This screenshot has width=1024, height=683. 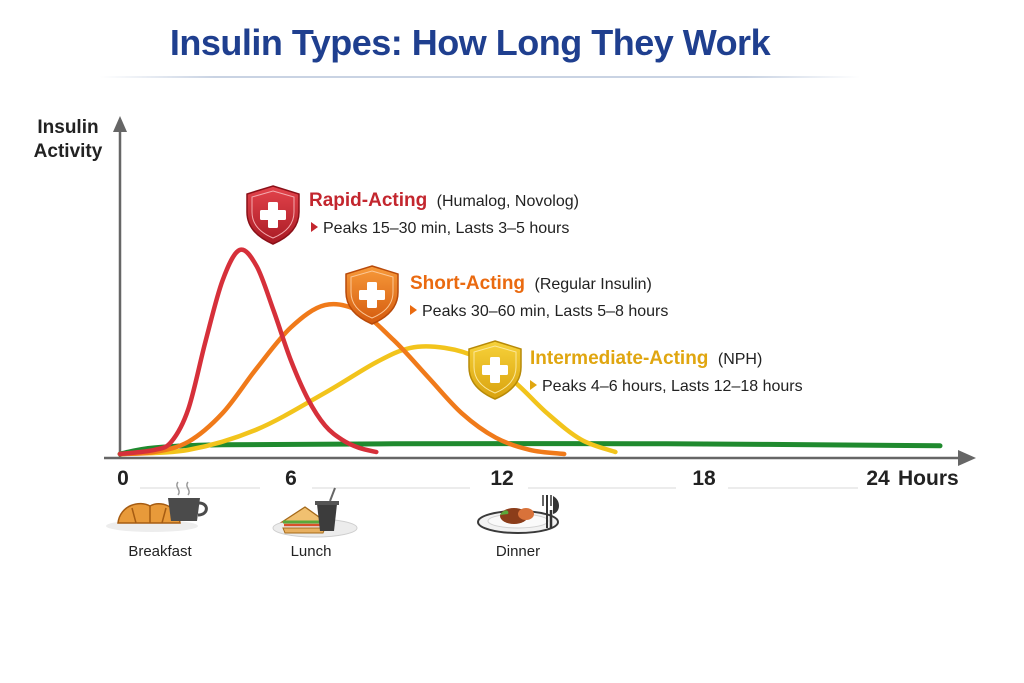 I want to click on svg-text:Rapid-Acting (Humalog,: Rapid-Acting (Humalog, Novolog), so click(x=444, y=200).